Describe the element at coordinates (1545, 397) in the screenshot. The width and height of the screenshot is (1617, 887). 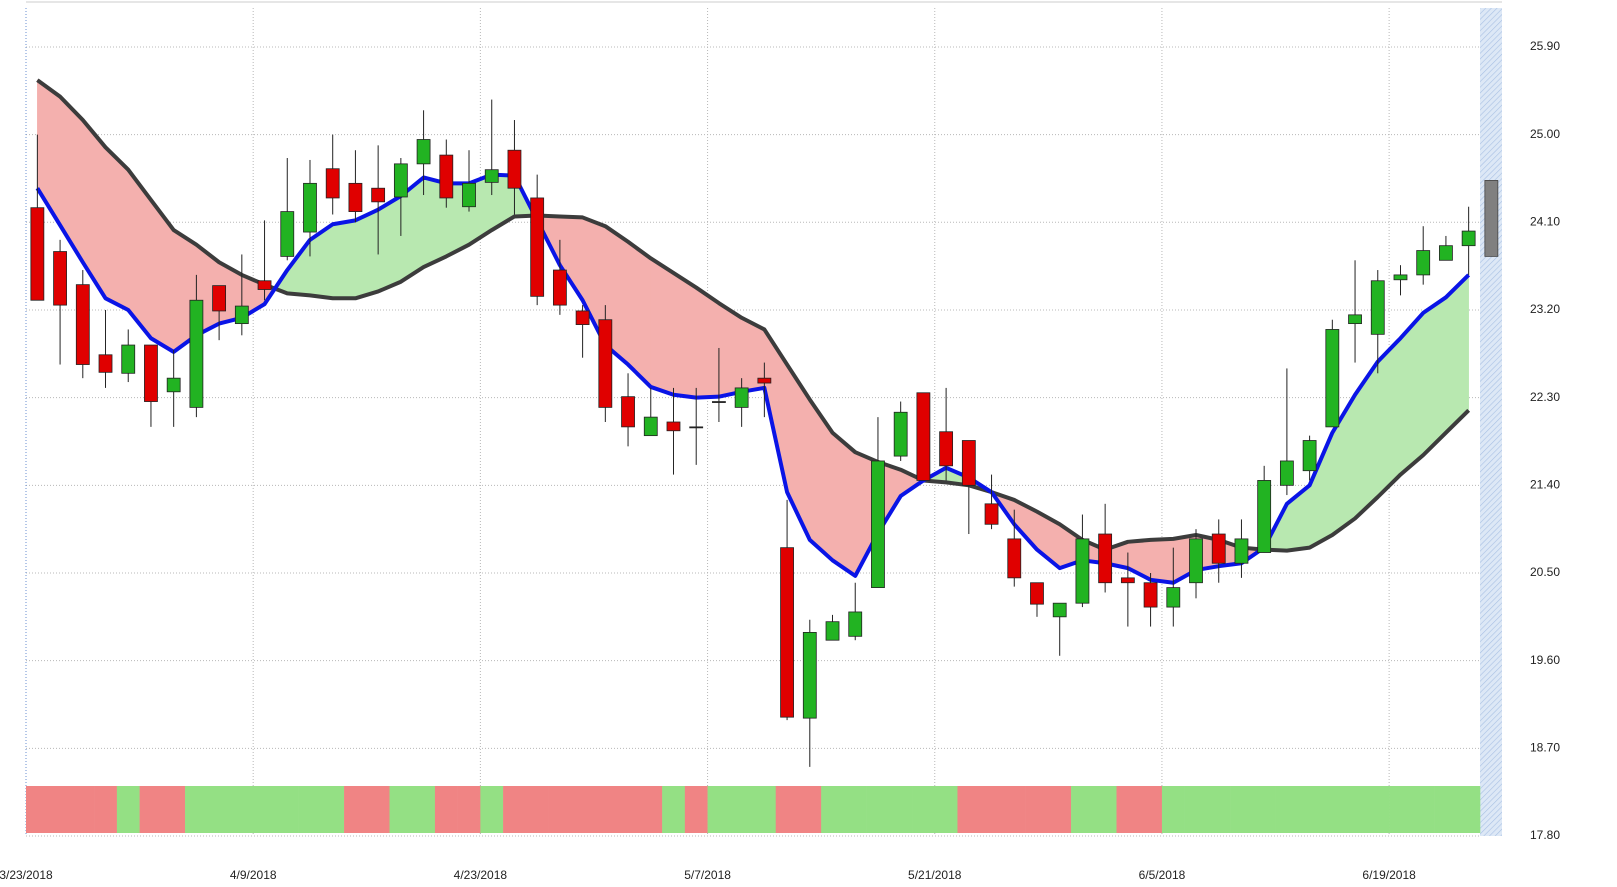
I see `y-tick-label: 22.30` at that location.